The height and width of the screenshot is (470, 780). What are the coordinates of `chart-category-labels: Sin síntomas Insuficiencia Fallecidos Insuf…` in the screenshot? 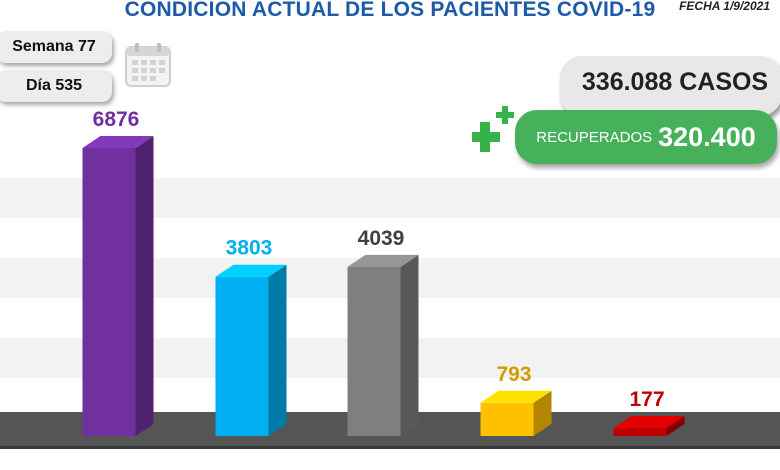 It's located at (360, 464).